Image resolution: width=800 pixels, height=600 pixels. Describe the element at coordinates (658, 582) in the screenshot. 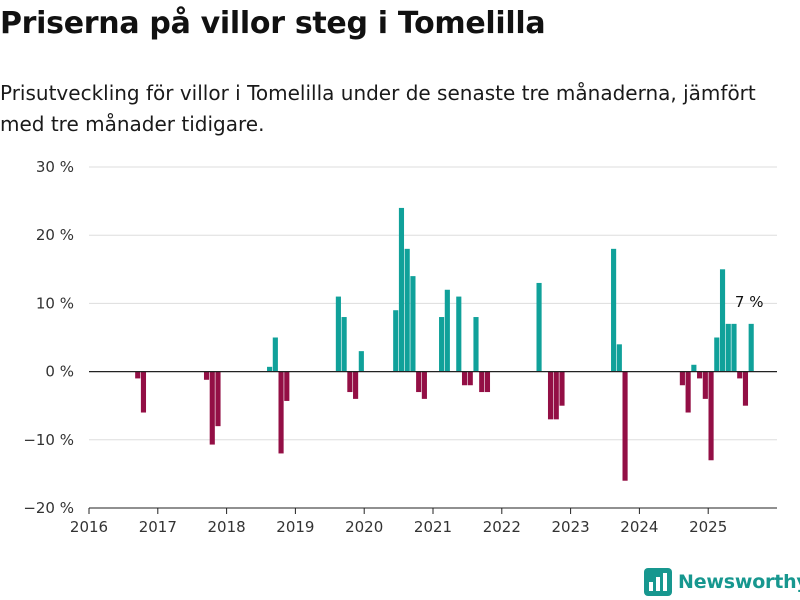

I see `bar-chart-logo-icon` at that location.